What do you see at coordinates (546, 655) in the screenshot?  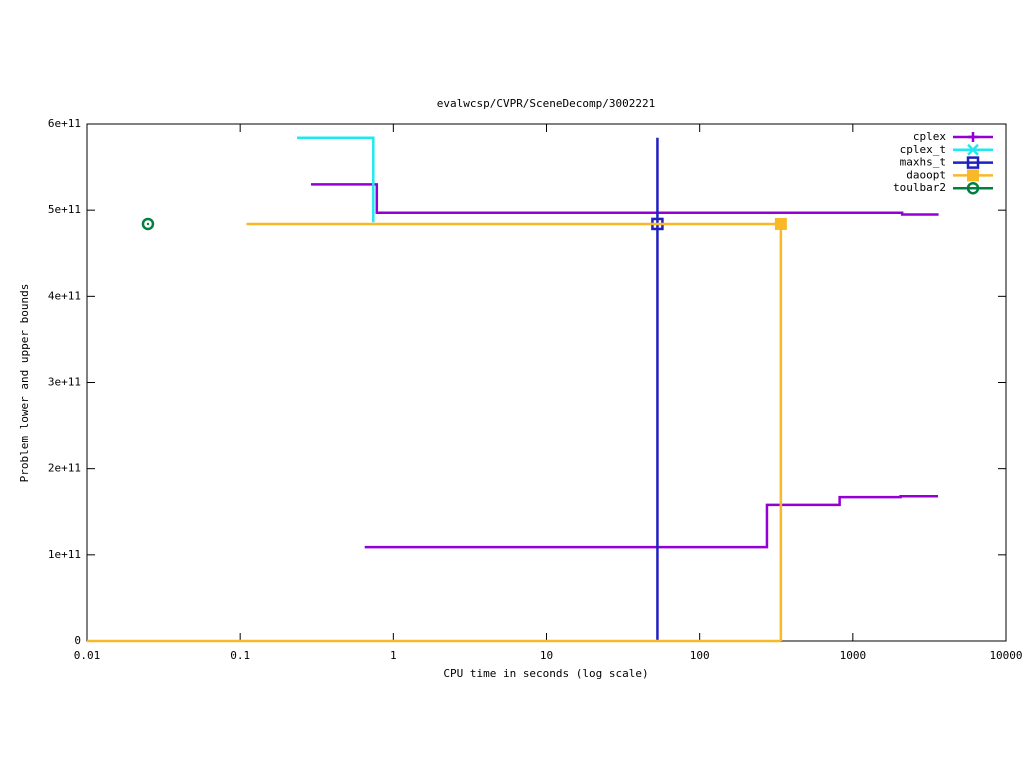 I see `x-tick-label: 10` at bounding box center [546, 655].